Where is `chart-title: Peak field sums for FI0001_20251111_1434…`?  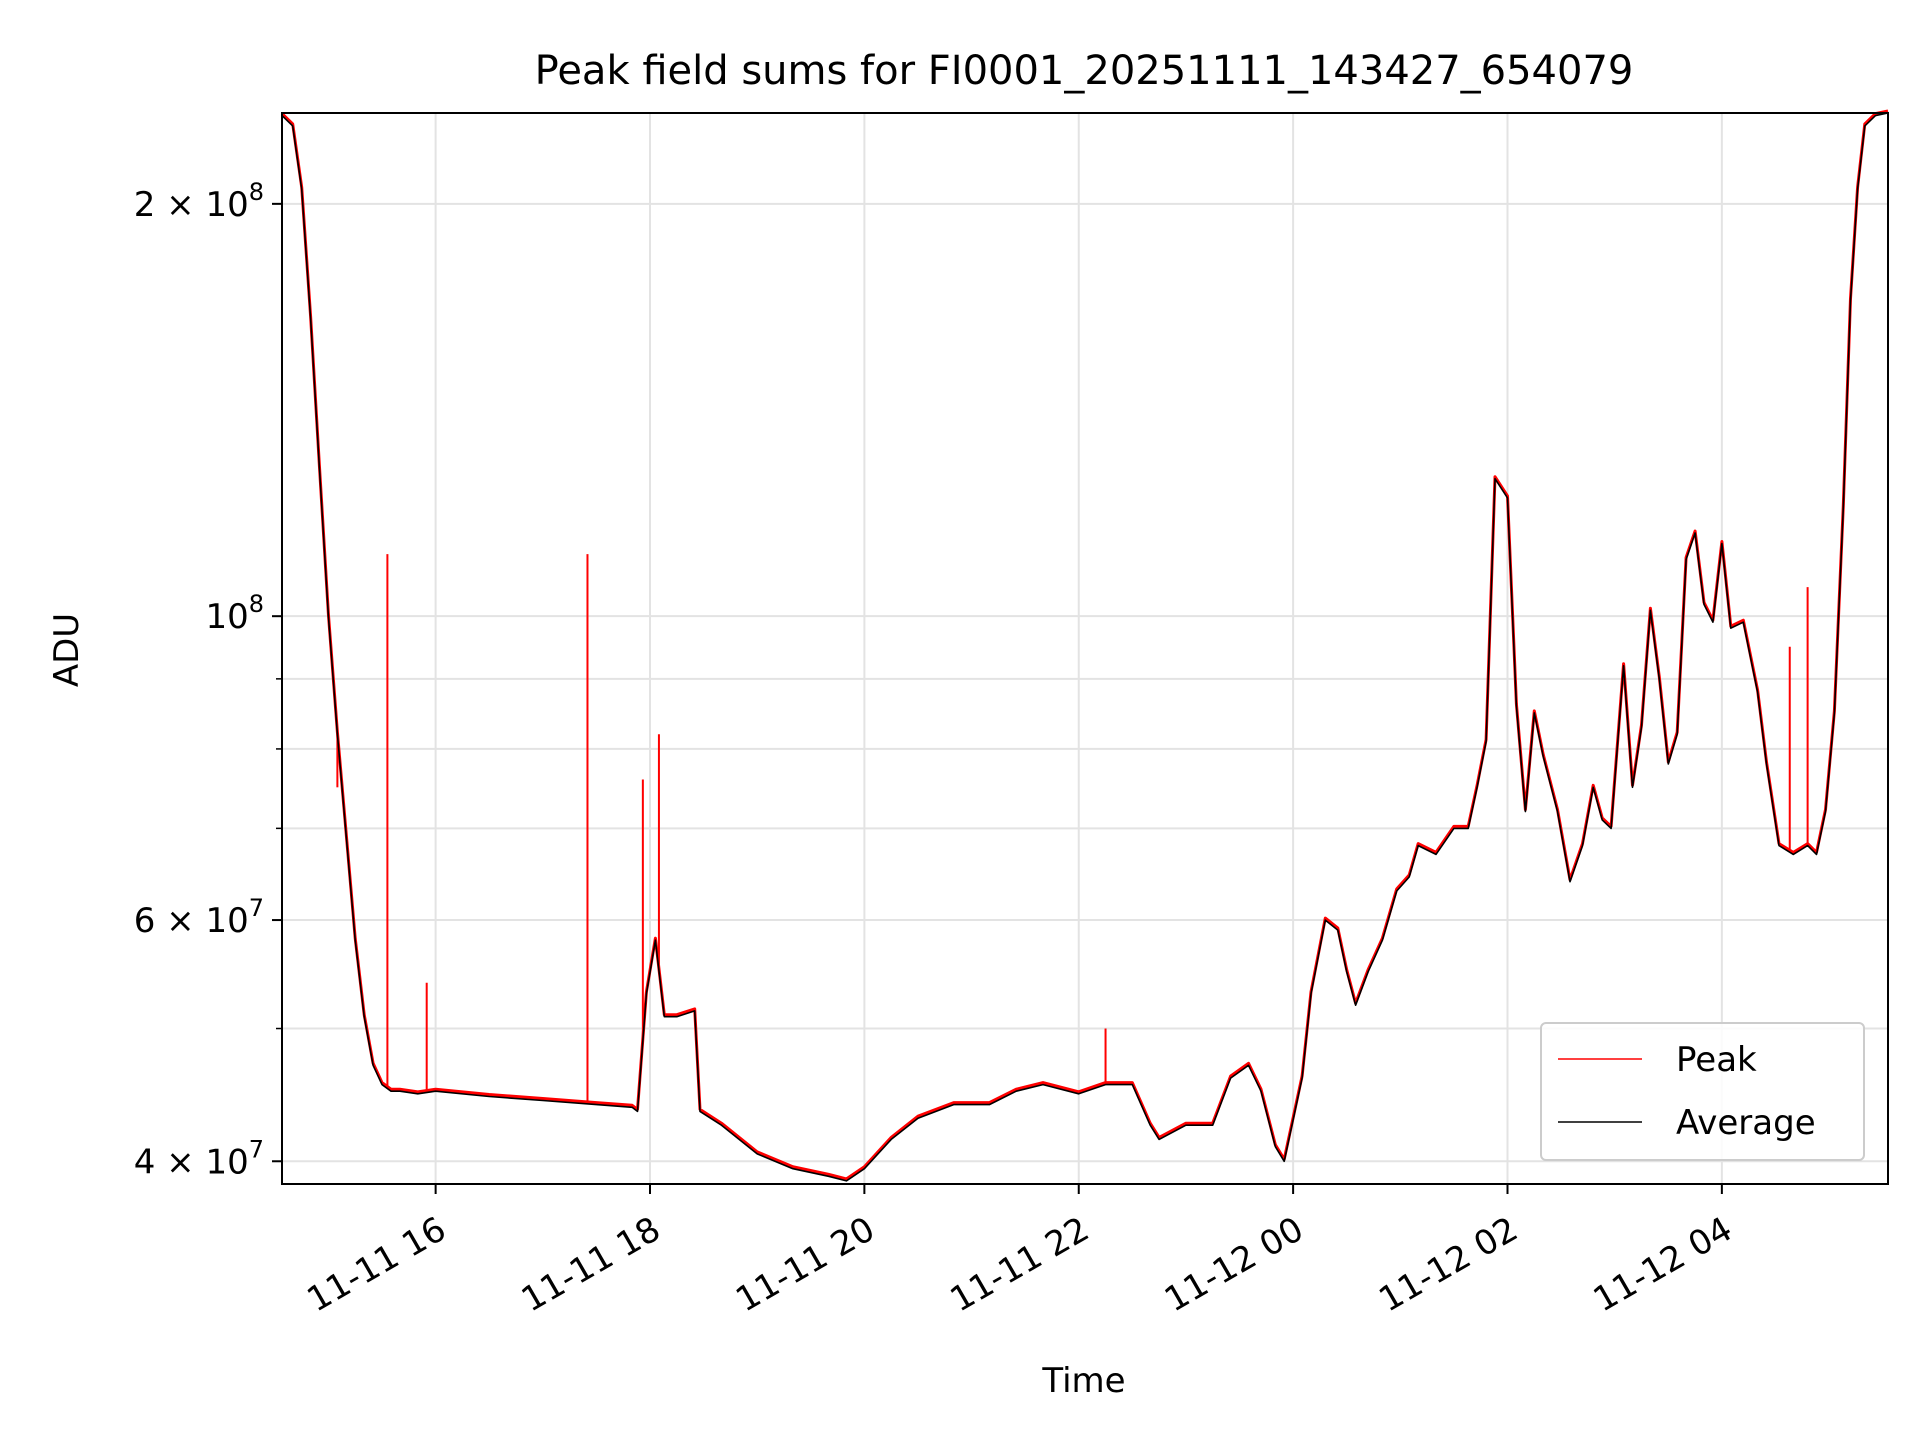 chart-title: Peak field sums for FI0001_20251111_1434… is located at coordinates (1084, 71).